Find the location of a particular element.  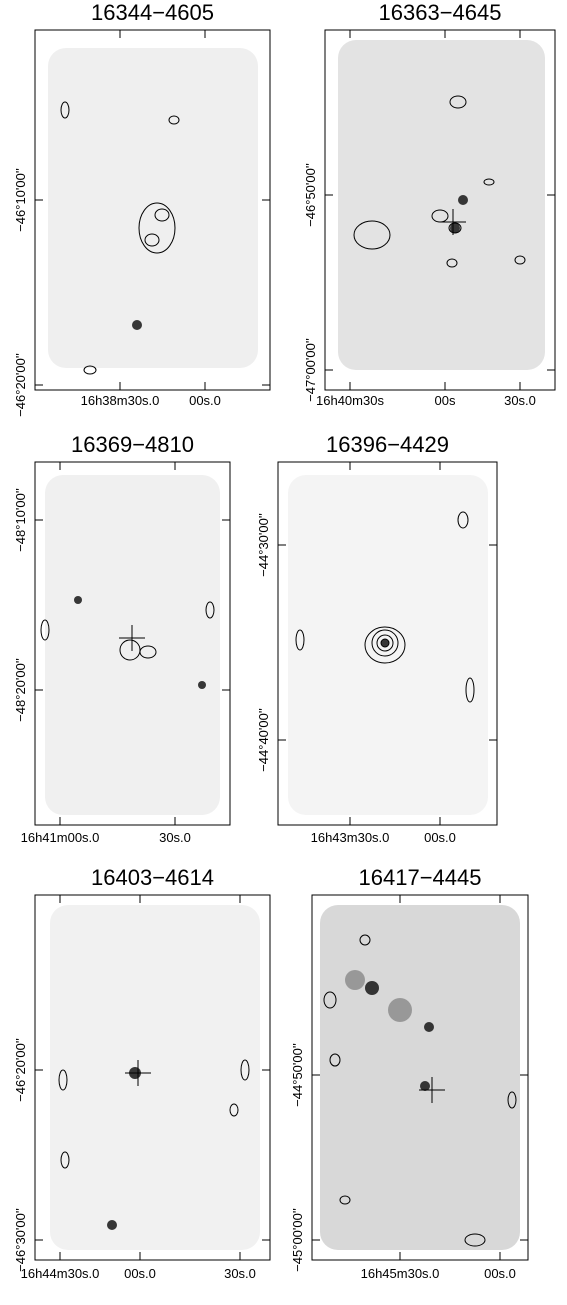

panel-title: 16363−4645 is located at coordinates (440, 12).